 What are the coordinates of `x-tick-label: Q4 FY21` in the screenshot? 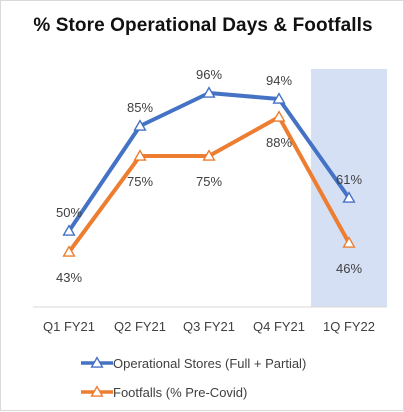 It's located at (279, 326).